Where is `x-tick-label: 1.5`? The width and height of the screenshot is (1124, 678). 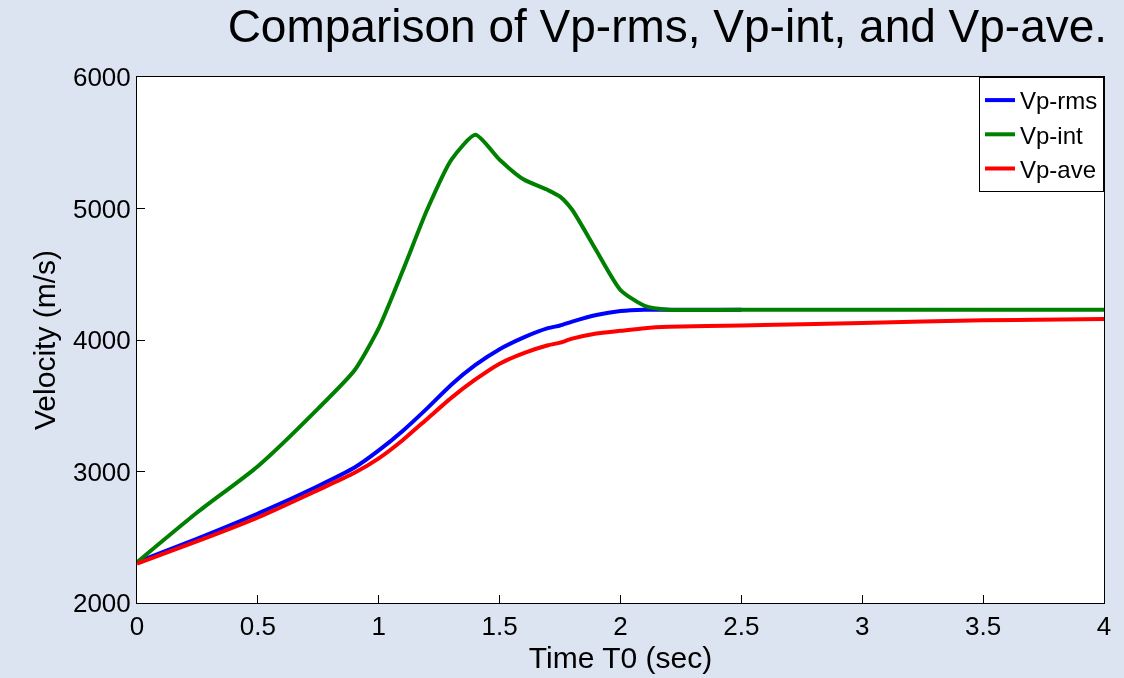 x-tick-label: 1.5 is located at coordinates (499, 626).